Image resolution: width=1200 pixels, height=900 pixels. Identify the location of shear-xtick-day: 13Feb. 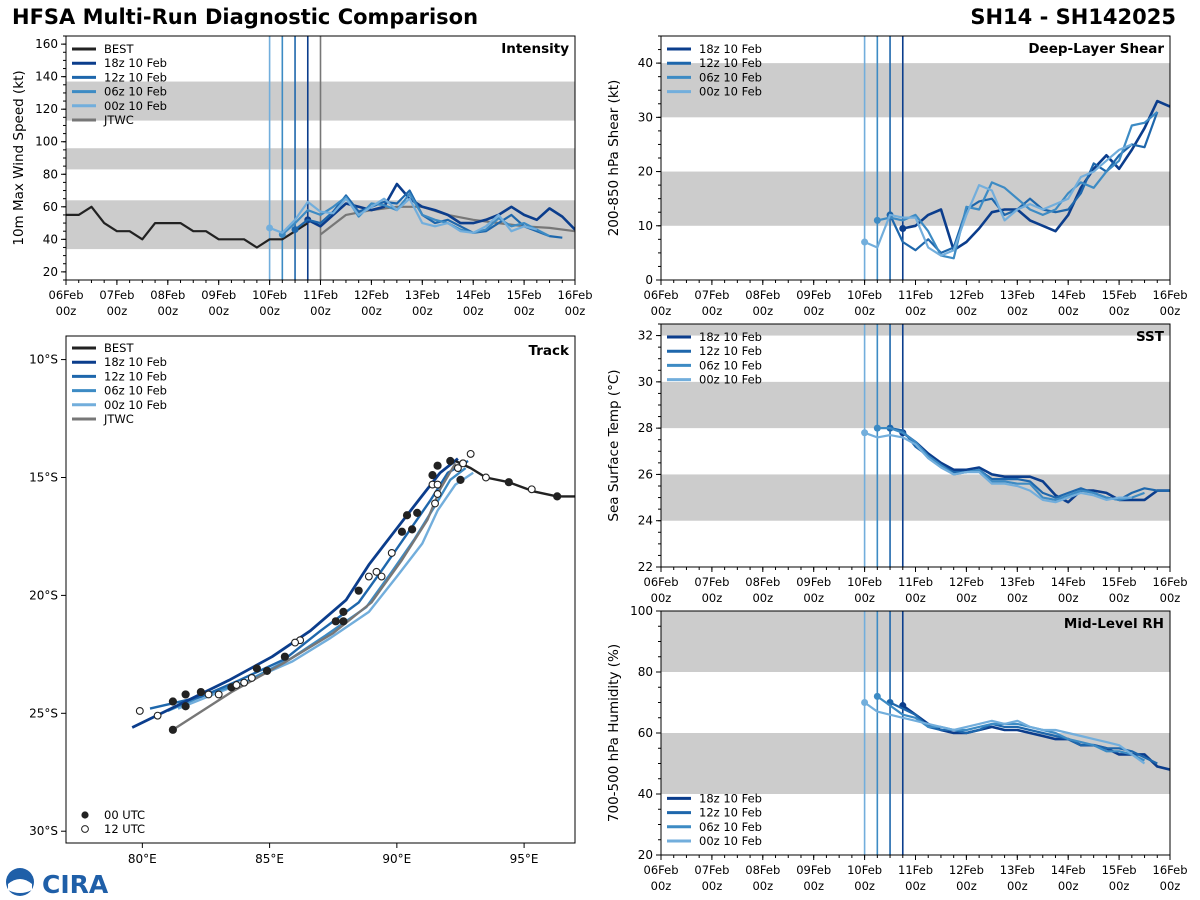
(1017, 295).